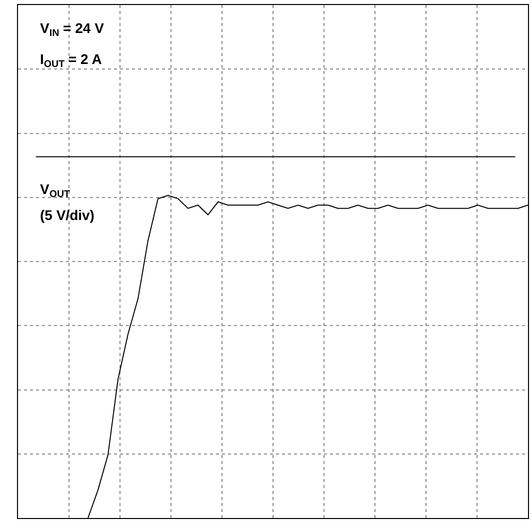 The image size is (531, 522). What do you see at coordinates (71, 60) in the screenshot?
I see `text: I$_{OUT}$ = 2 A` at bounding box center [71, 60].